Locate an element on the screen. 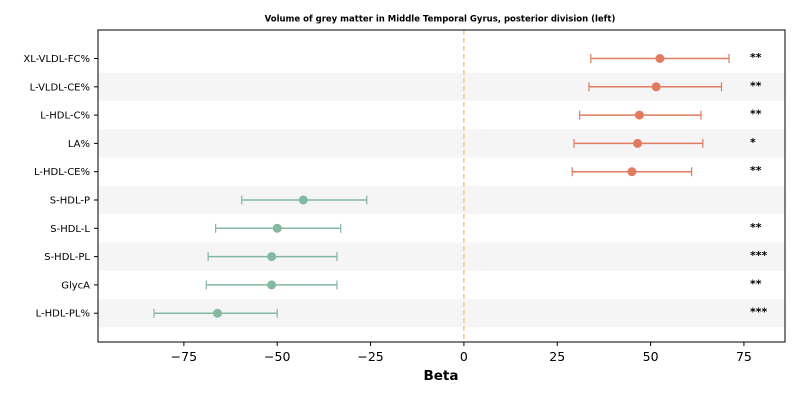 This screenshot has height=400, width=800. x-tick-label: −75 is located at coordinates (184, 356).